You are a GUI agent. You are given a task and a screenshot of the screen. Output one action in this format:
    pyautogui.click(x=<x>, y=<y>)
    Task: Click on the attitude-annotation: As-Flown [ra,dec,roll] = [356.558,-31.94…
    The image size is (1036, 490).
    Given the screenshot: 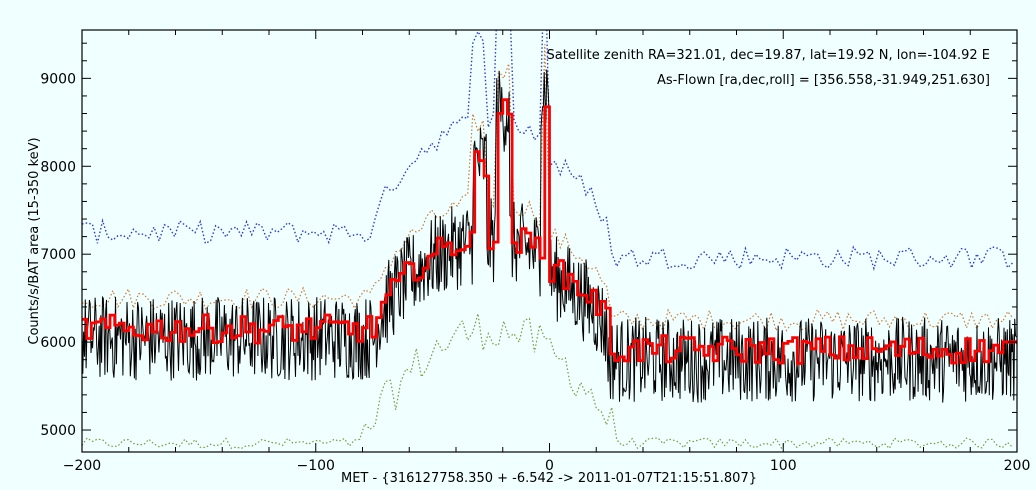 What is the action you would take?
    pyautogui.click(x=823, y=80)
    